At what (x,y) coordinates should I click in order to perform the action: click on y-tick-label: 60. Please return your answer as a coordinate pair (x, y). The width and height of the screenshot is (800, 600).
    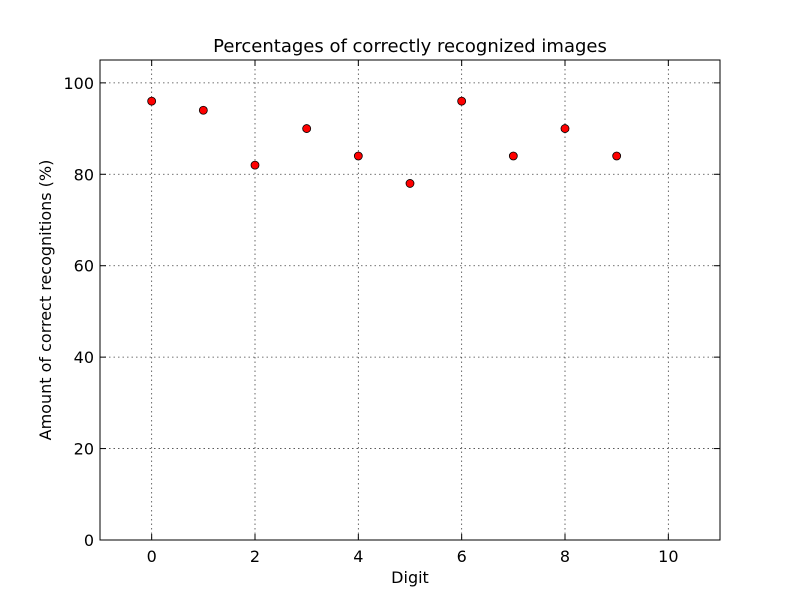
    Looking at the image, I should click on (84, 266).